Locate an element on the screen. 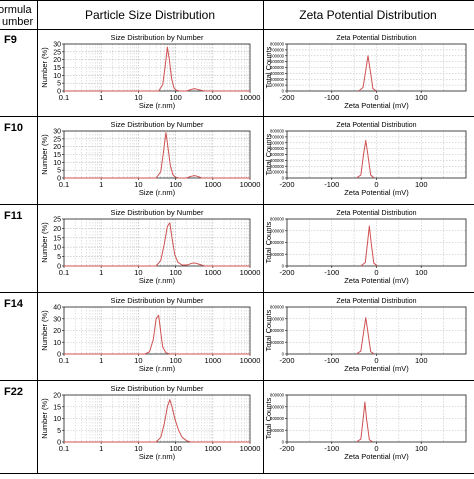 This screenshot has height=479, width=474. row-label-f9: F9 is located at coordinates (10, 40).